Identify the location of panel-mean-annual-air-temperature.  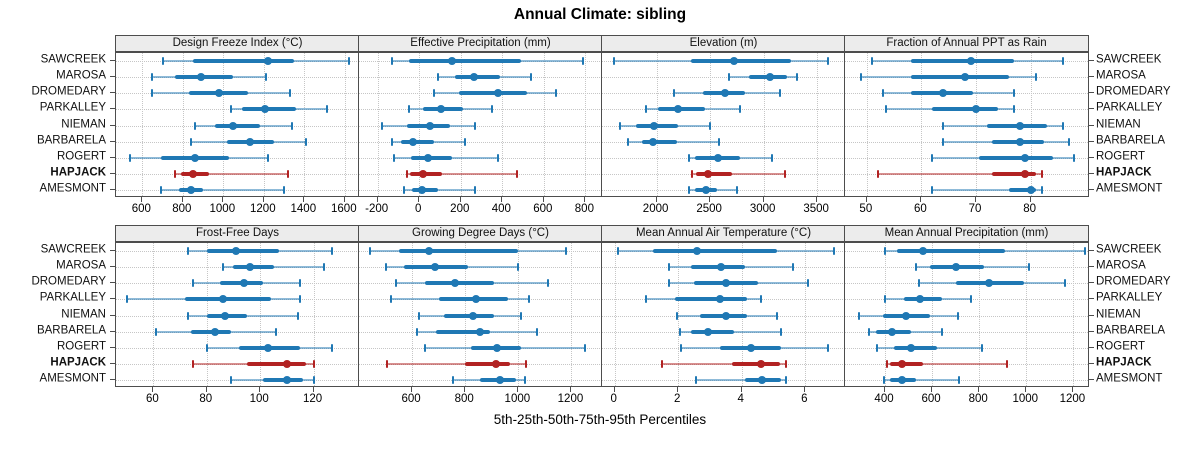
(723, 314).